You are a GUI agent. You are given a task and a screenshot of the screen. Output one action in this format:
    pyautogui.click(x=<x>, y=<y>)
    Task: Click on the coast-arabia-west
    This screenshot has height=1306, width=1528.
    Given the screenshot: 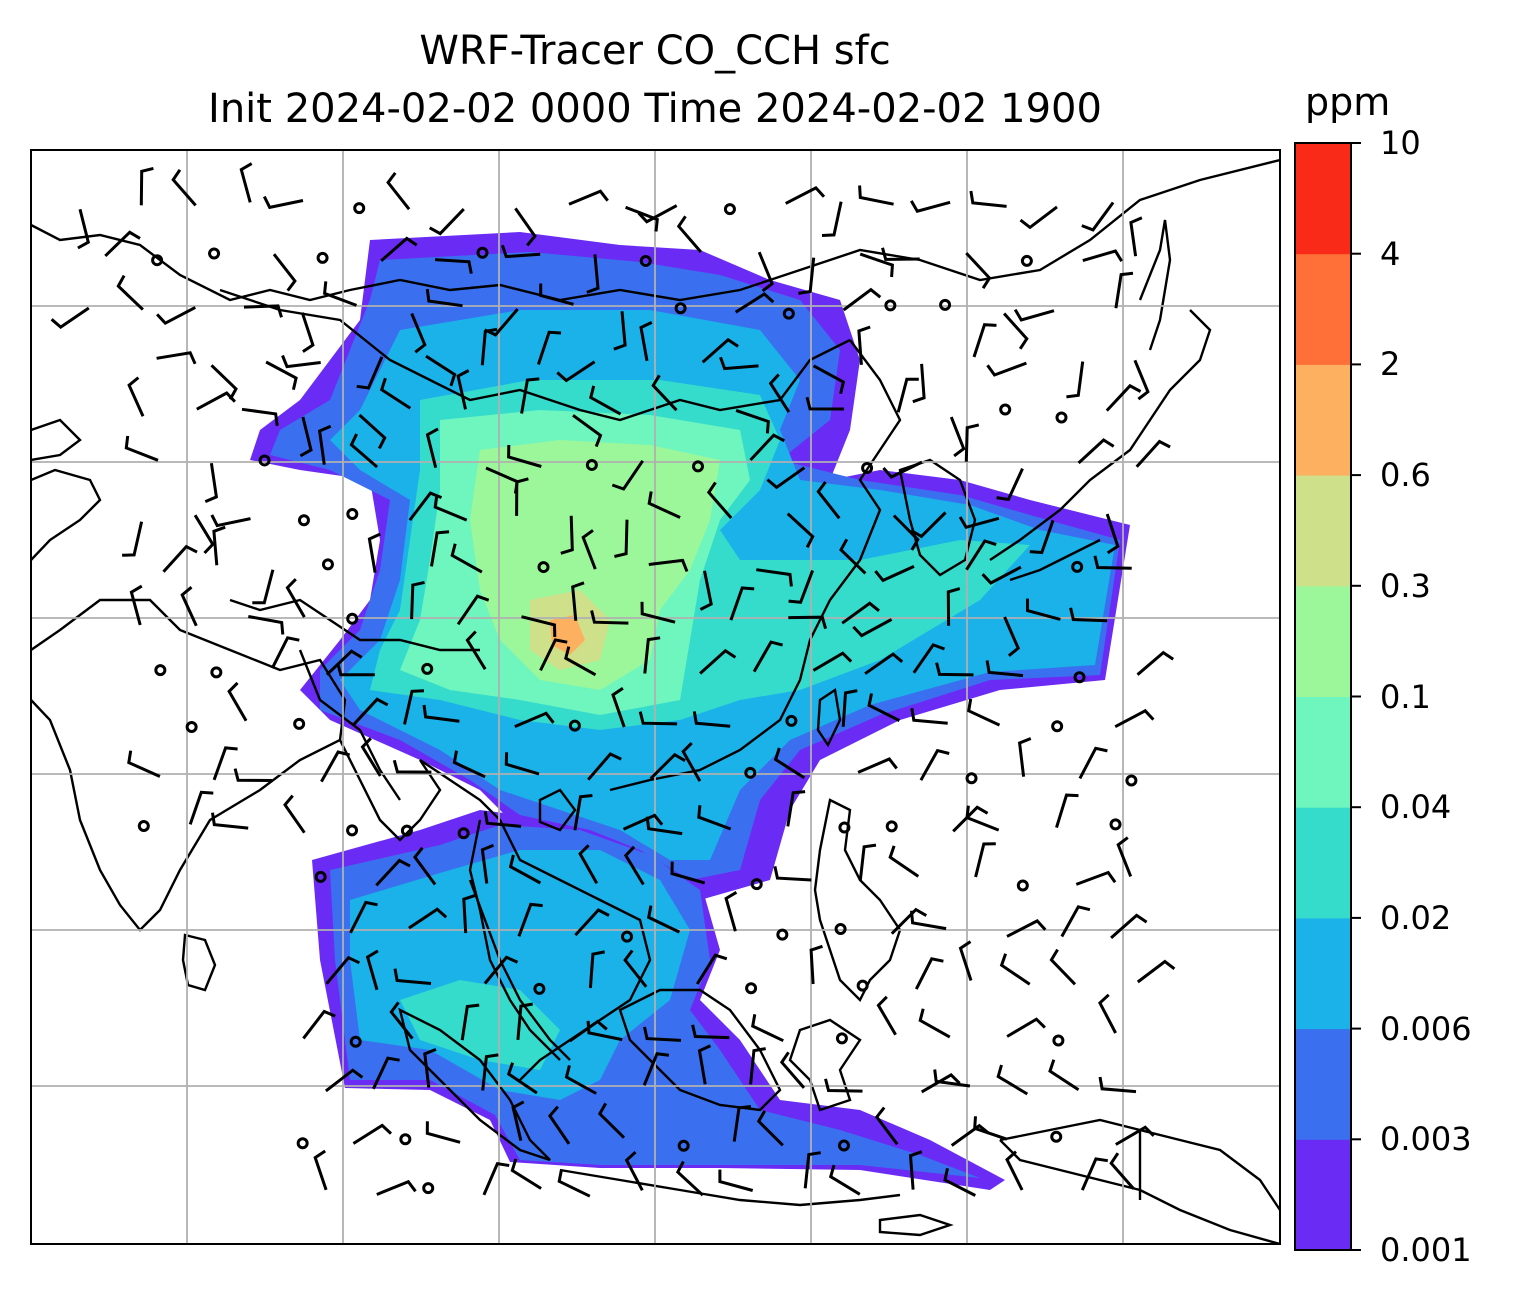 What is the action you would take?
    pyautogui.click(x=66, y=514)
    